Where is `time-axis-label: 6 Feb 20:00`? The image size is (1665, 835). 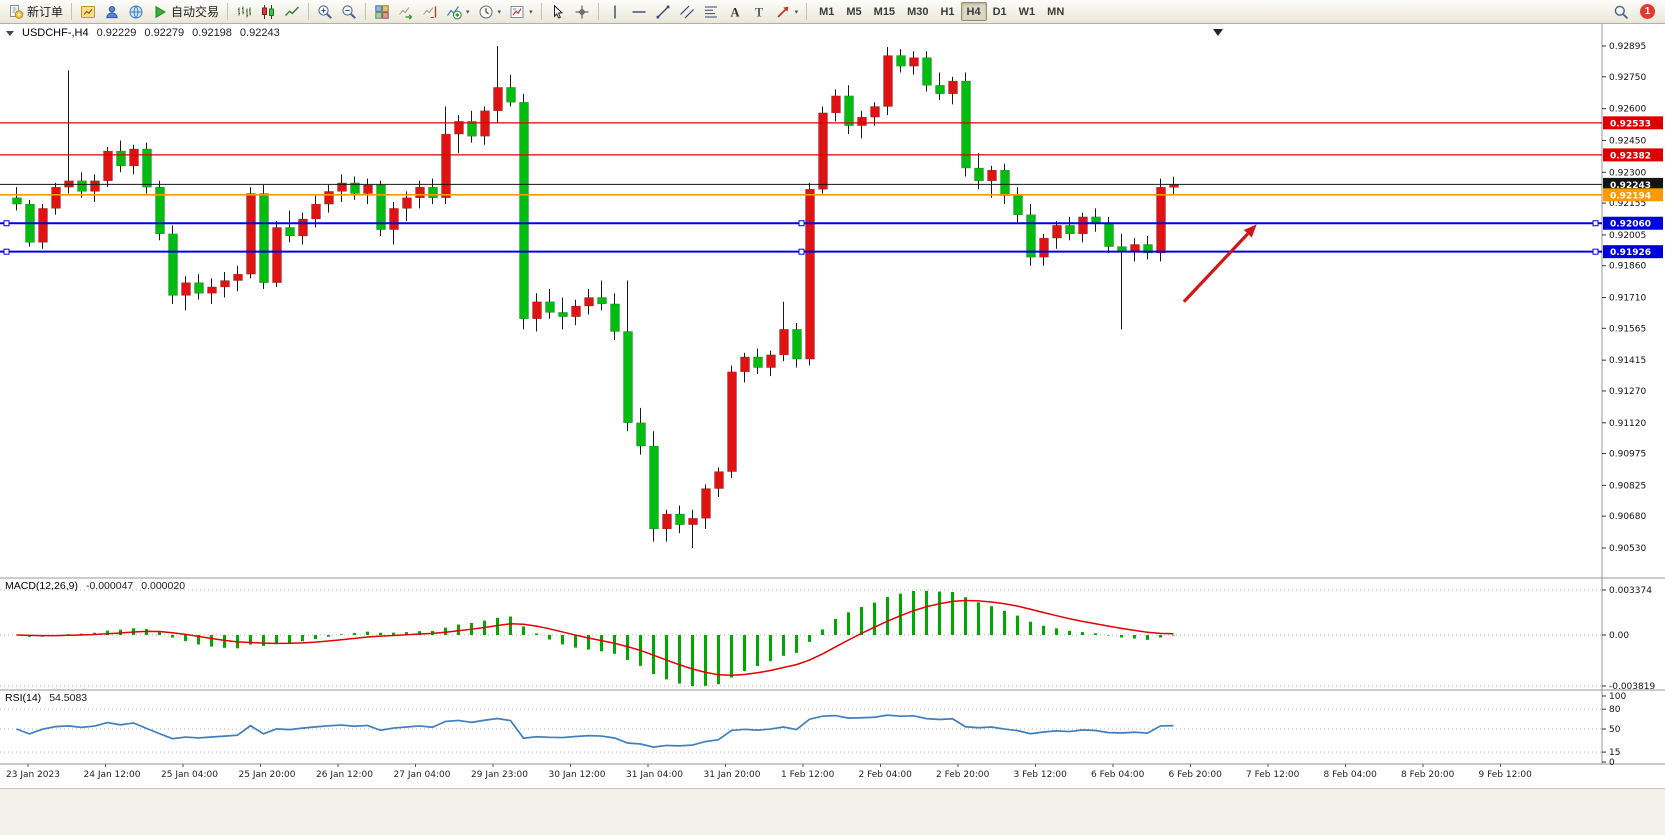 time-axis-label: 6 Feb 20:00 is located at coordinates (1196, 775).